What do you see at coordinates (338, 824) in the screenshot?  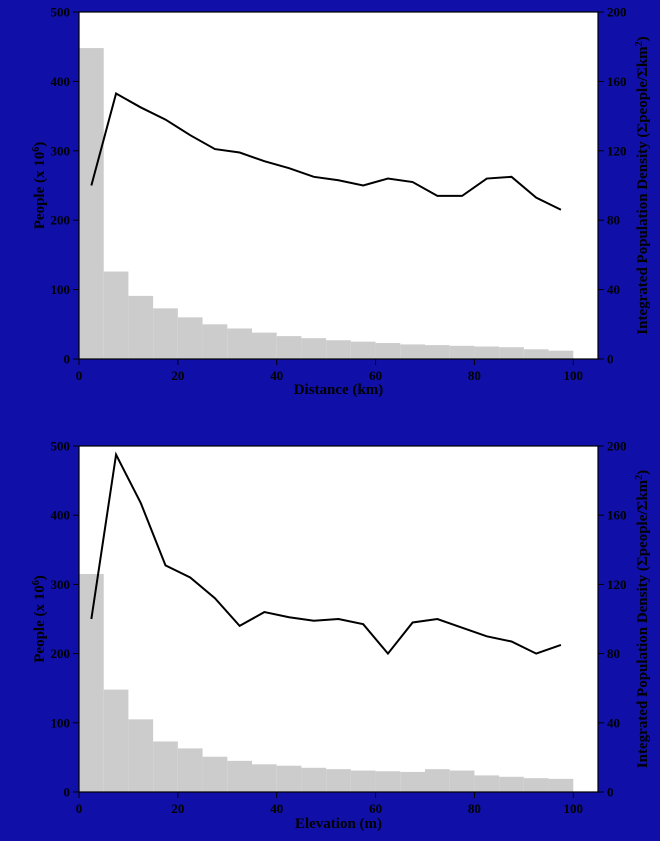 I see `x-axis-label: Elevation (m)` at bounding box center [338, 824].